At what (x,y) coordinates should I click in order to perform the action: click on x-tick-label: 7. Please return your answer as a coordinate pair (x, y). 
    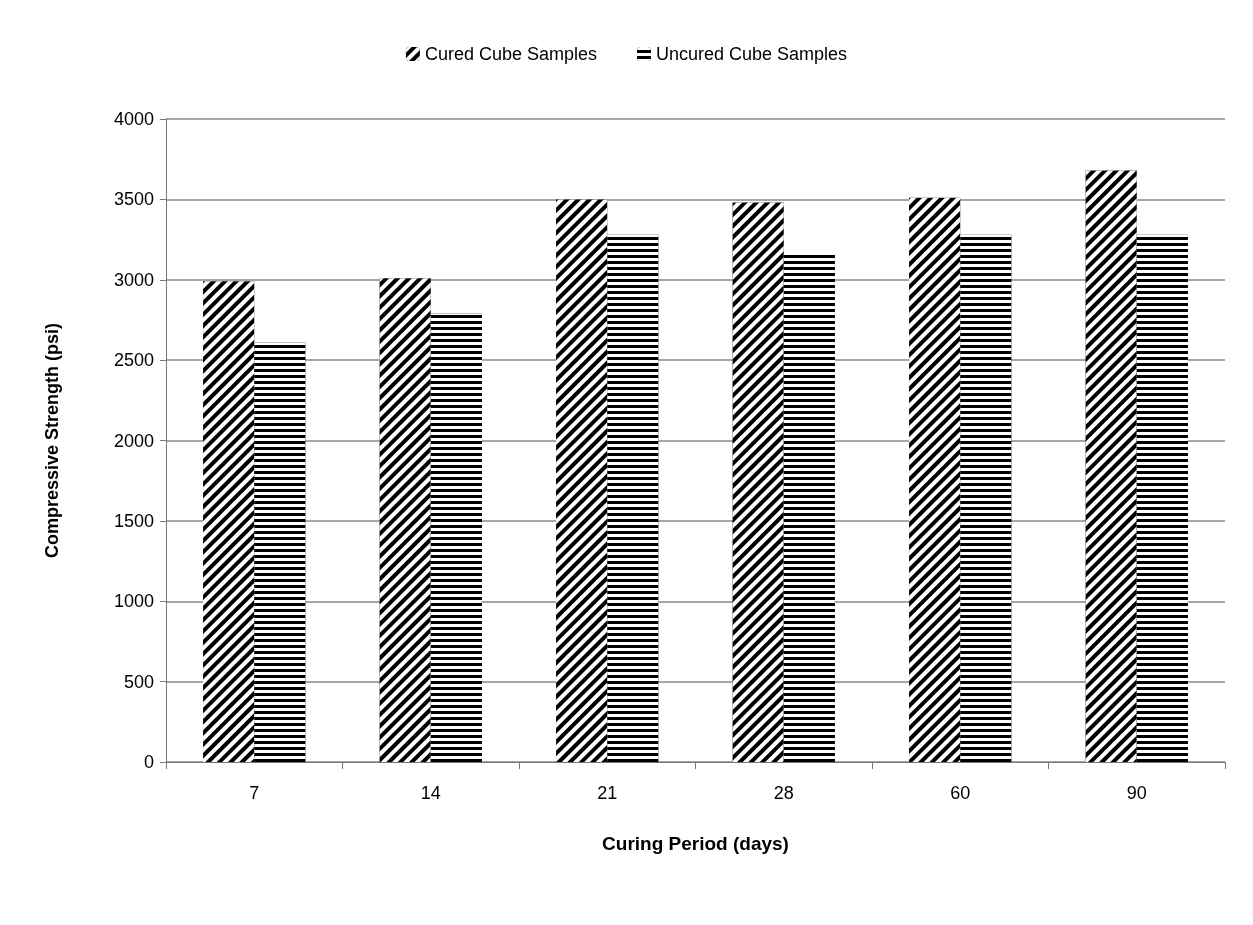
    Looking at the image, I should click on (254, 793).